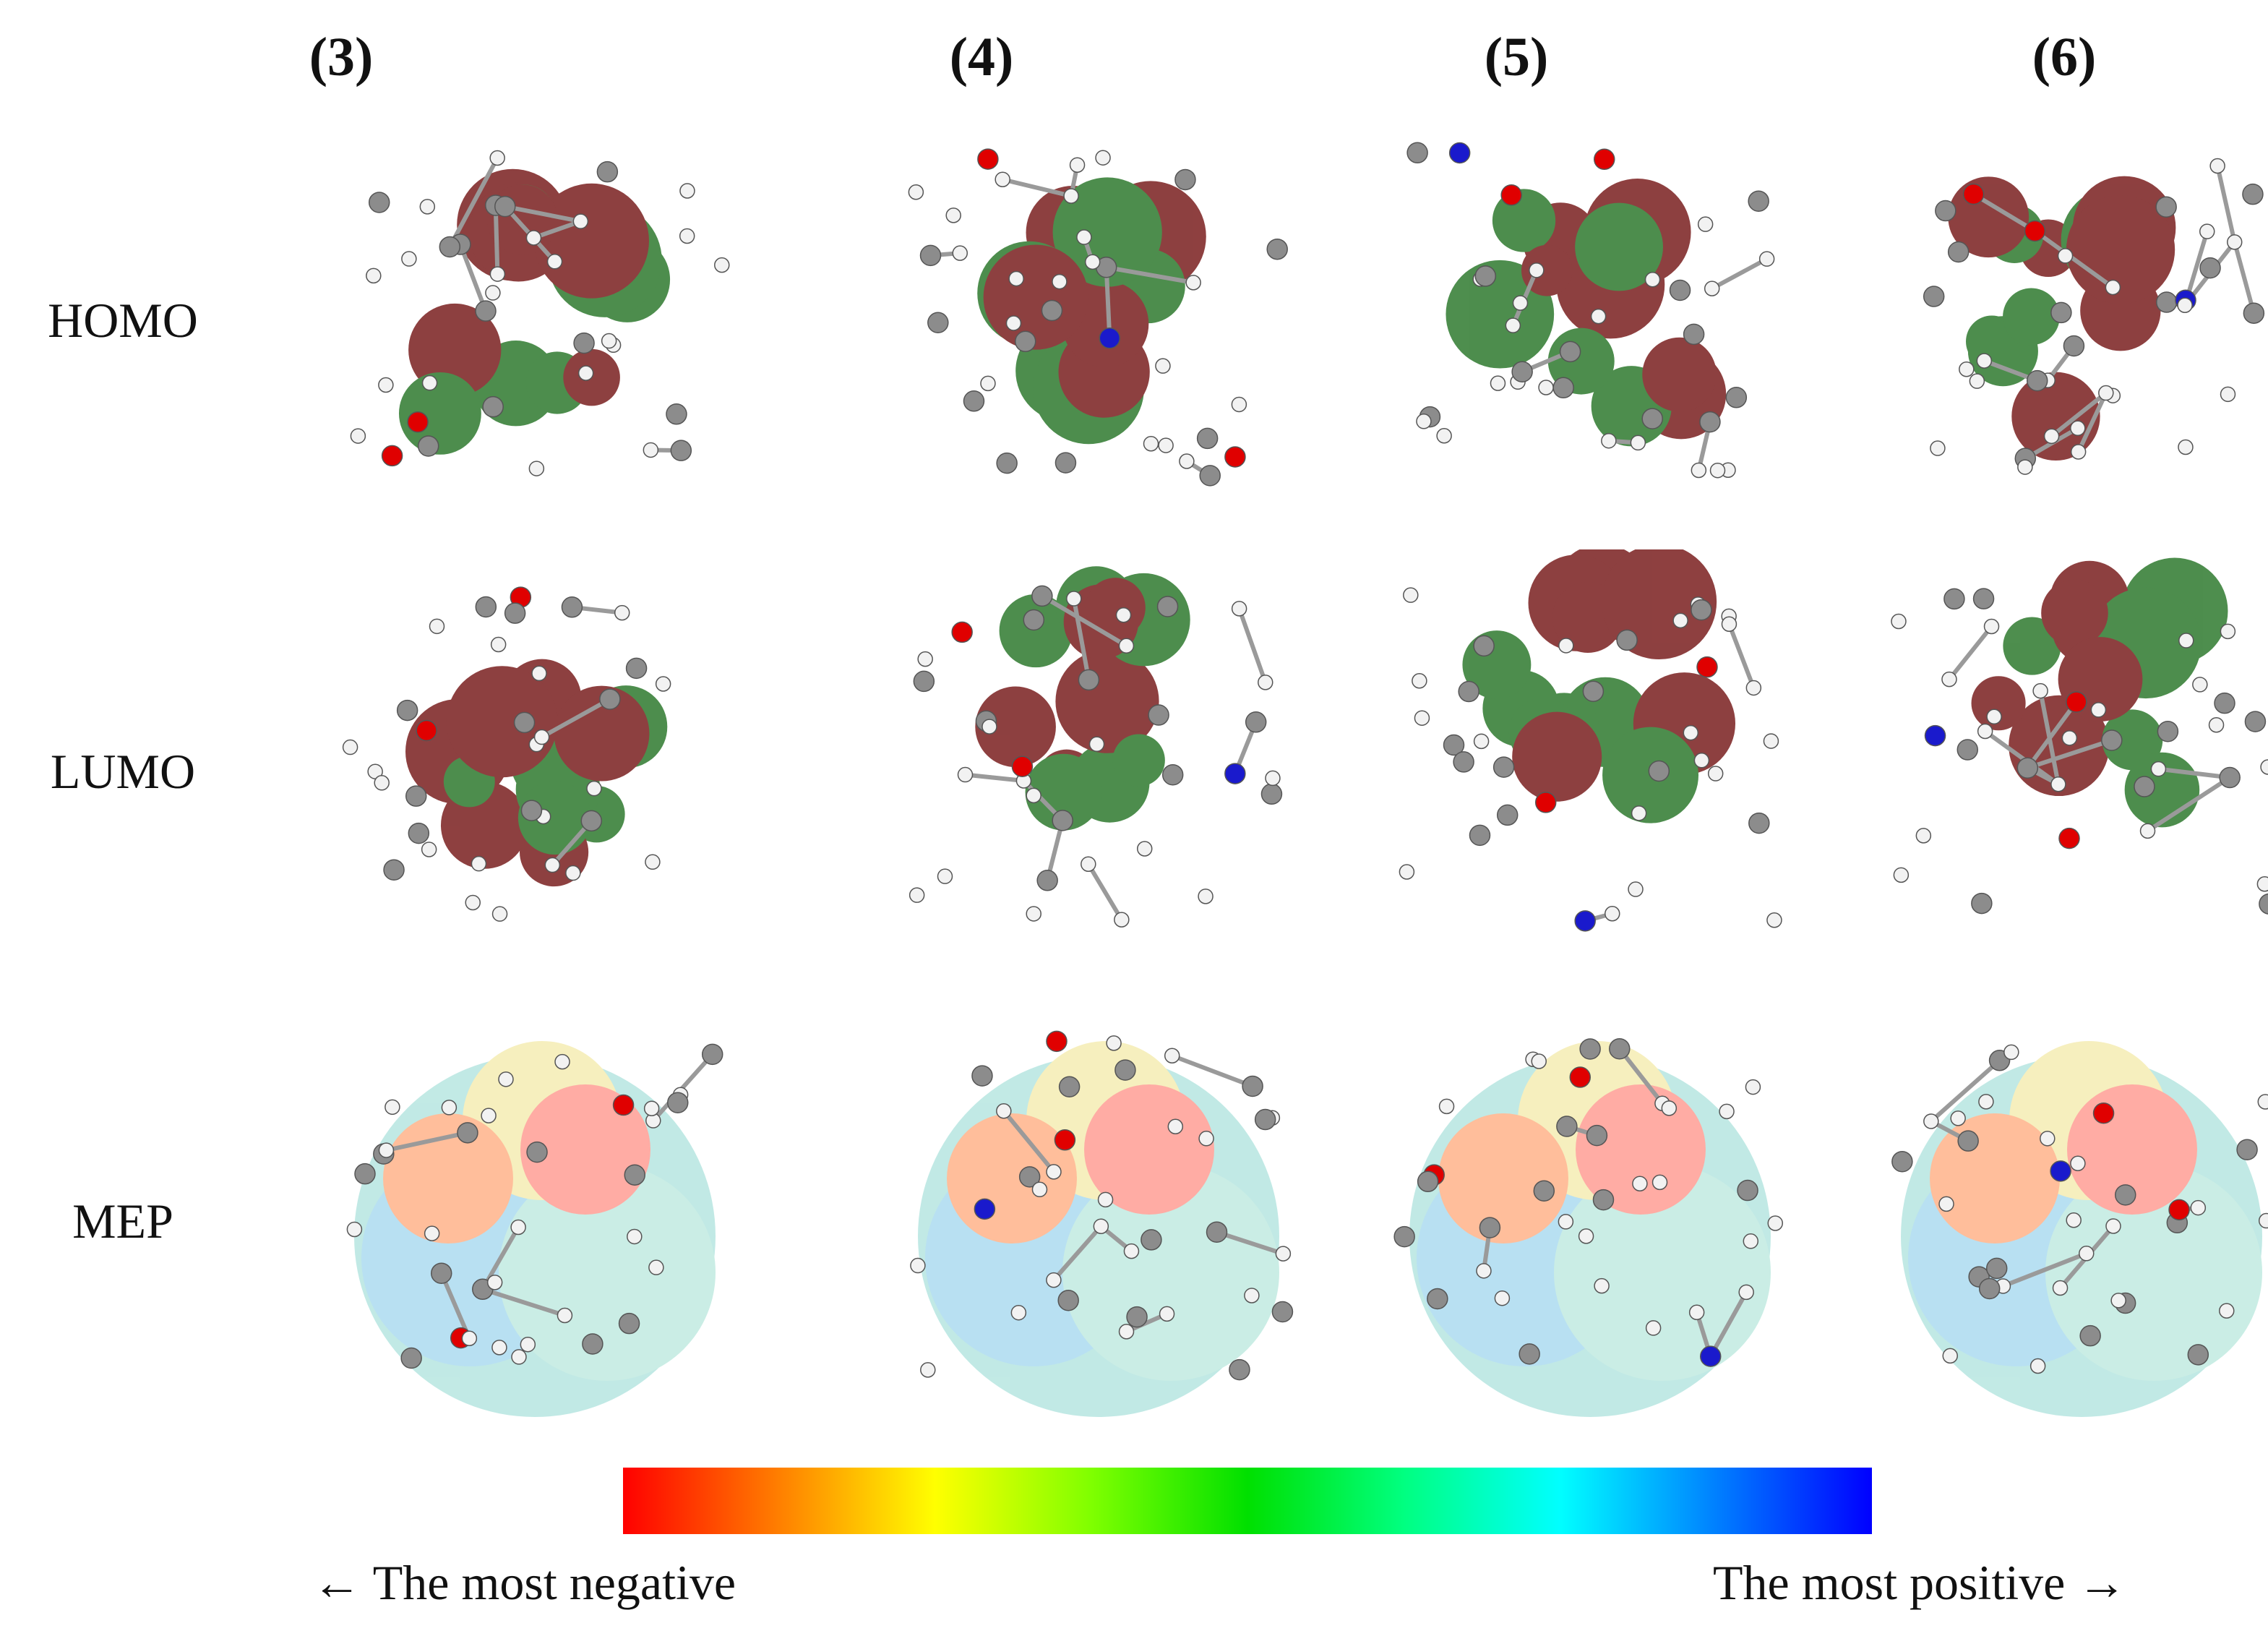 The width and height of the screenshot is (2268, 1644). What do you see at coordinates (2064, 57) in the screenshot?
I see `column-label-6: (6)` at bounding box center [2064, 57].